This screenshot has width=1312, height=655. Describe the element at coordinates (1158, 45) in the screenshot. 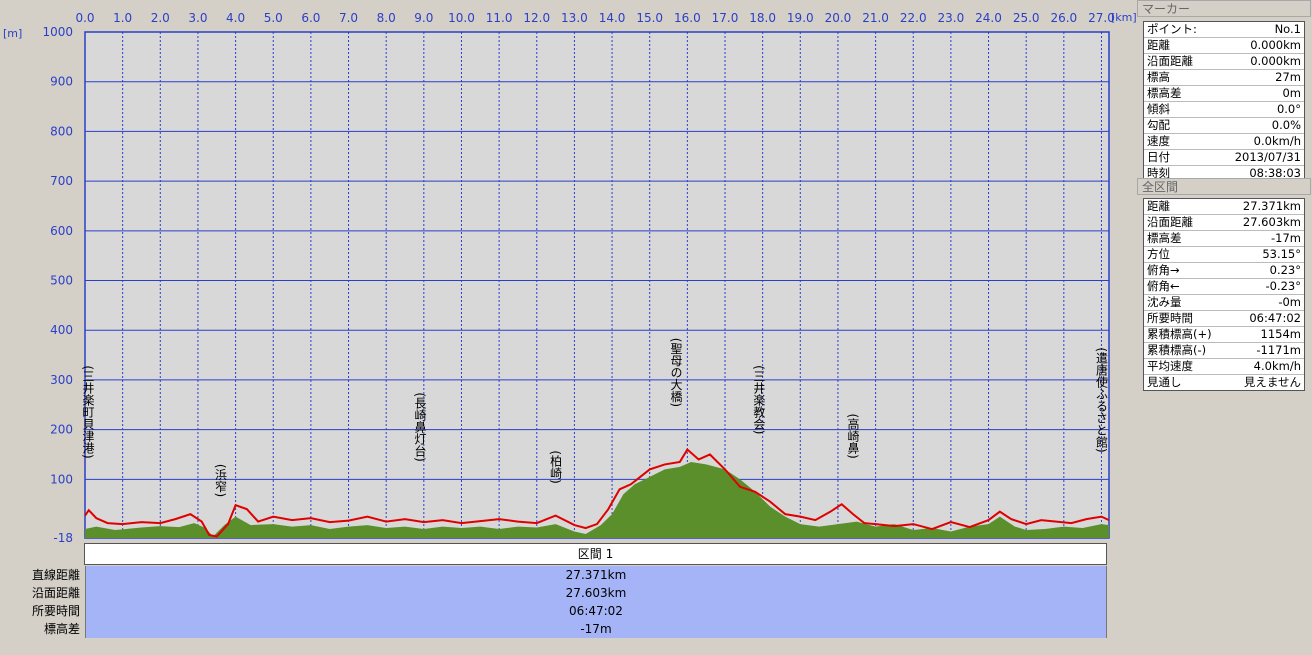

I see `info-key: 距離` at that location.